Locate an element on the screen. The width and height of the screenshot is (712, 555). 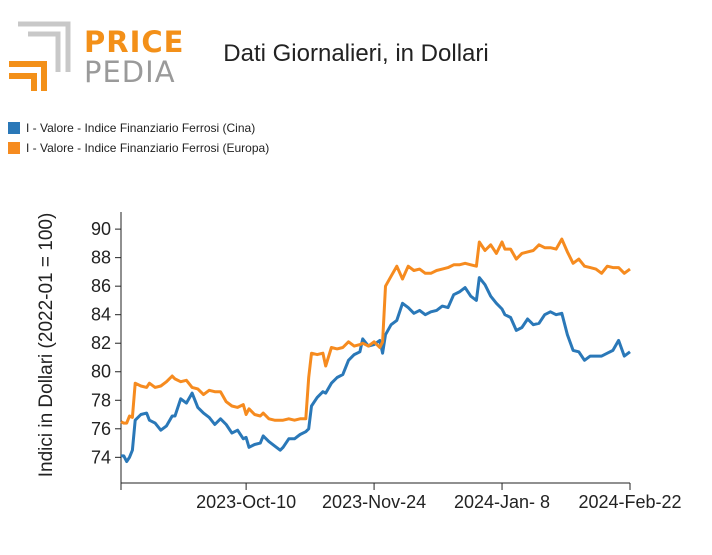
y-tick-label: 88 is located at coordinates (101, 258).